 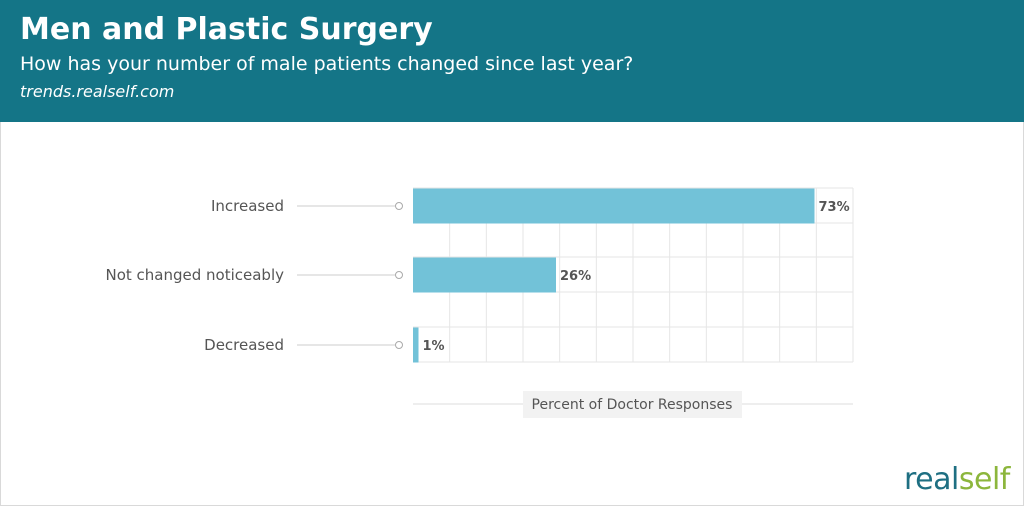 What do you see at coordinates (931, 479) in the screenshot?
I see `logo-part-real: real` at bounding box center [931, 479].